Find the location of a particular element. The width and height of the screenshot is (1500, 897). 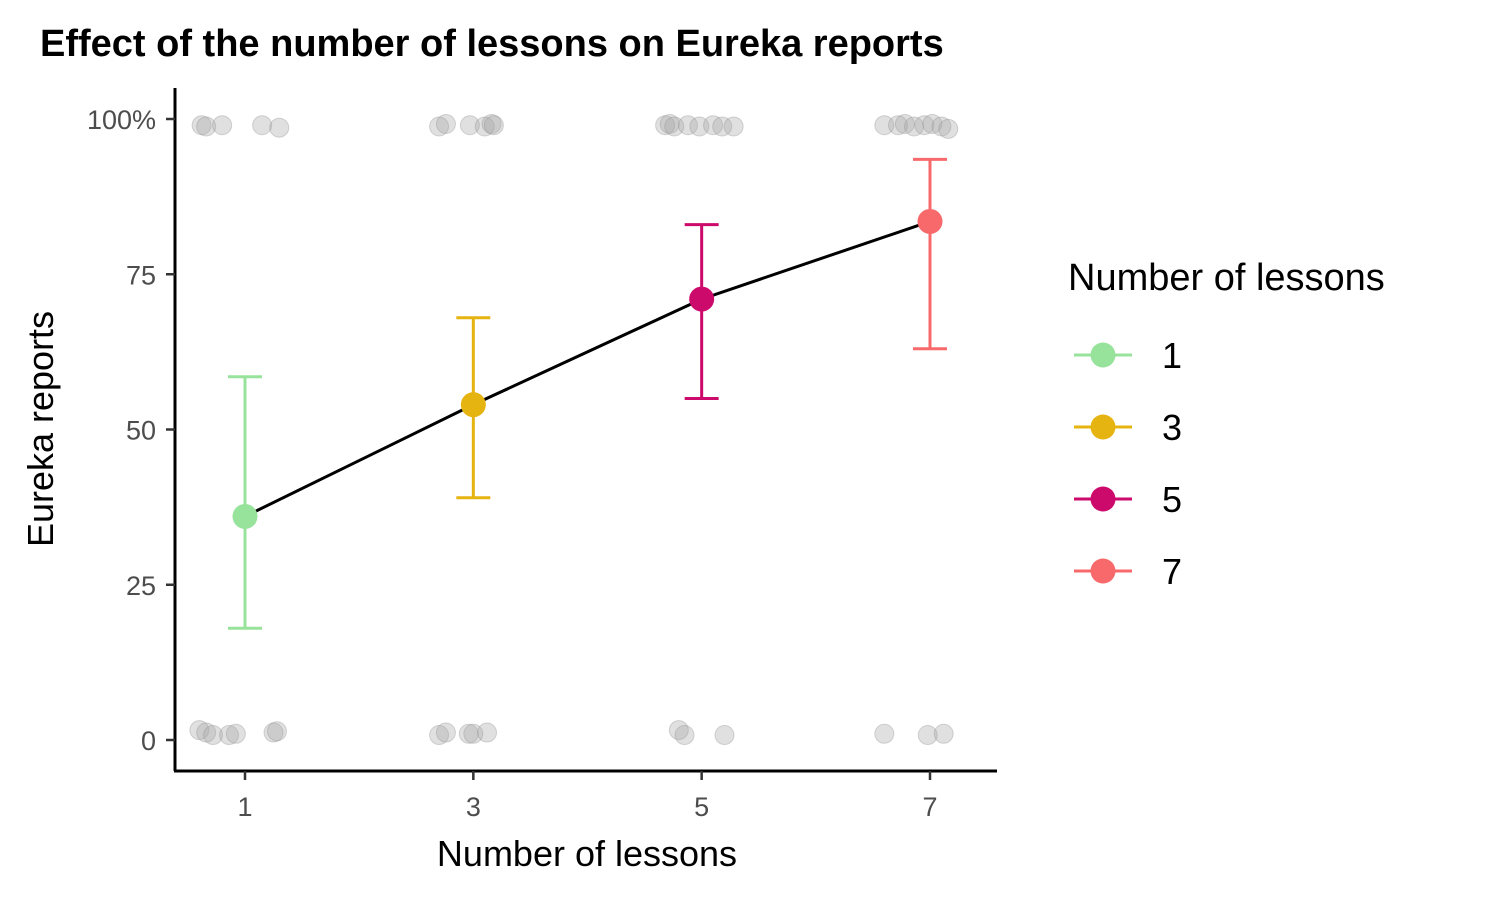

x-tick-label: 5 is located at coordinates (701, 807).